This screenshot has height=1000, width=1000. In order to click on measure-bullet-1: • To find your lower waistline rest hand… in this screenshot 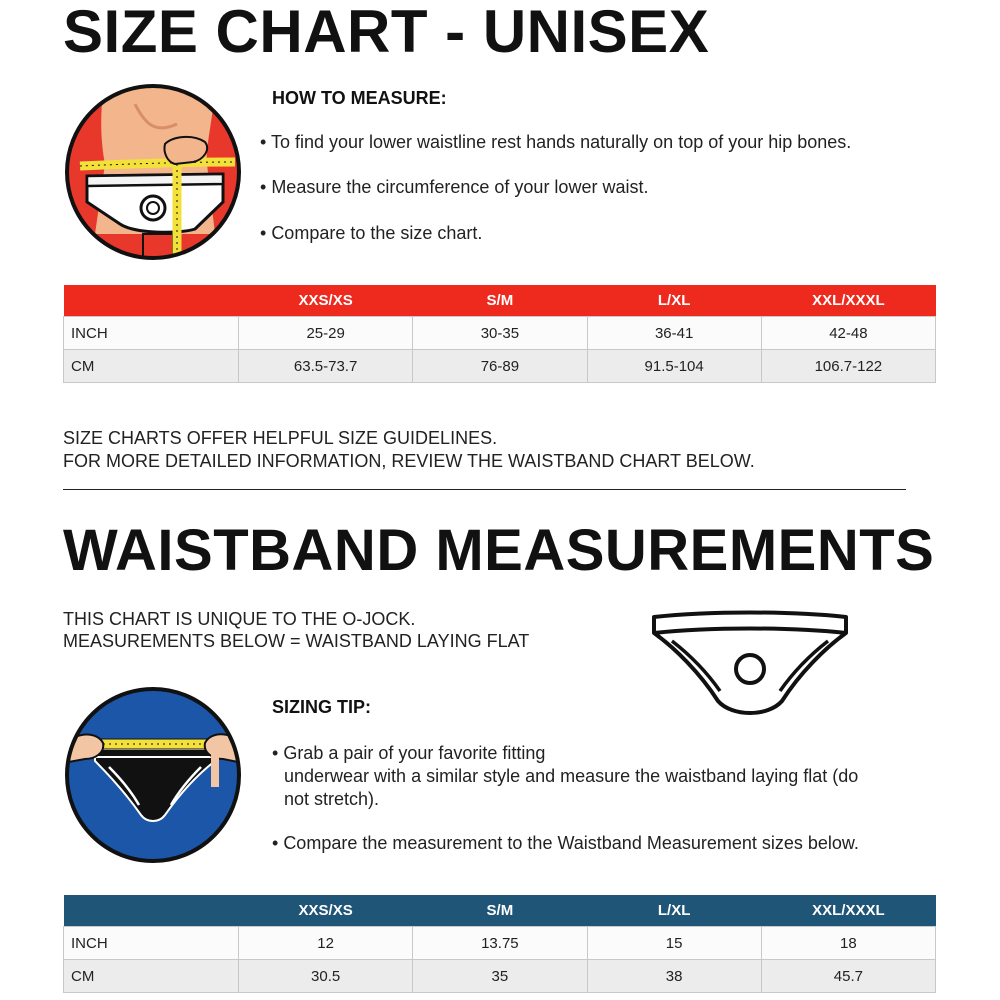, I will do `click(555, 142)`.